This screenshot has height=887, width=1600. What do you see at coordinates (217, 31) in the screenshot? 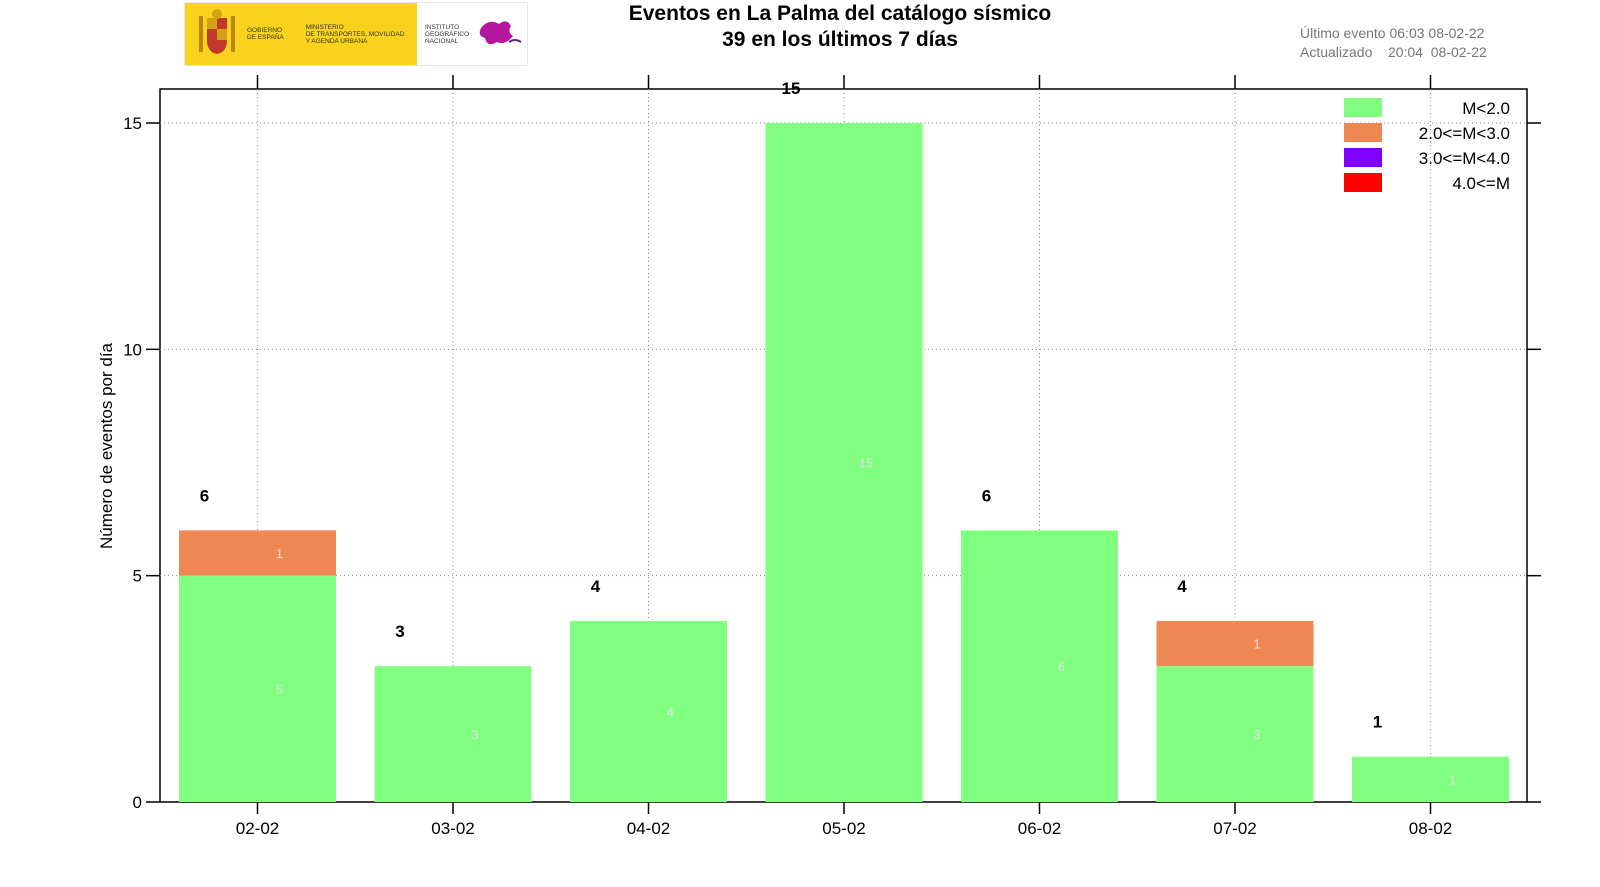
I see `coat-of-arms-icon` at bounding box center [217, 31].